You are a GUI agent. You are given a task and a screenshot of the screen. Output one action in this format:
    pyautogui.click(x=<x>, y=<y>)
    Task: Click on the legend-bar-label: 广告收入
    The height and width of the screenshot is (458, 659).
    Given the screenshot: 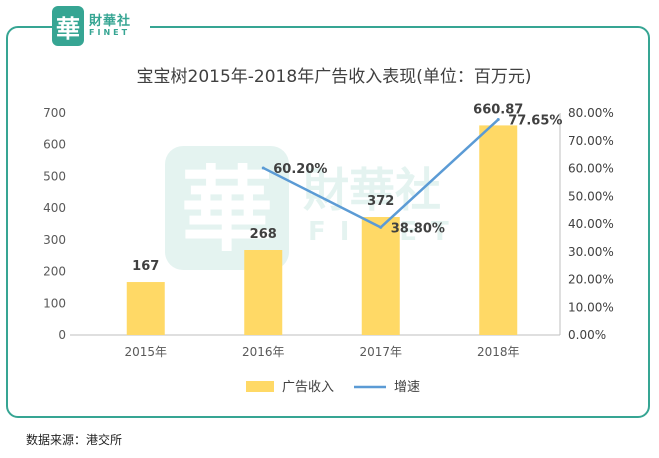 What is the action you would take?
    pyautogui.click(x=308, y=387)
    